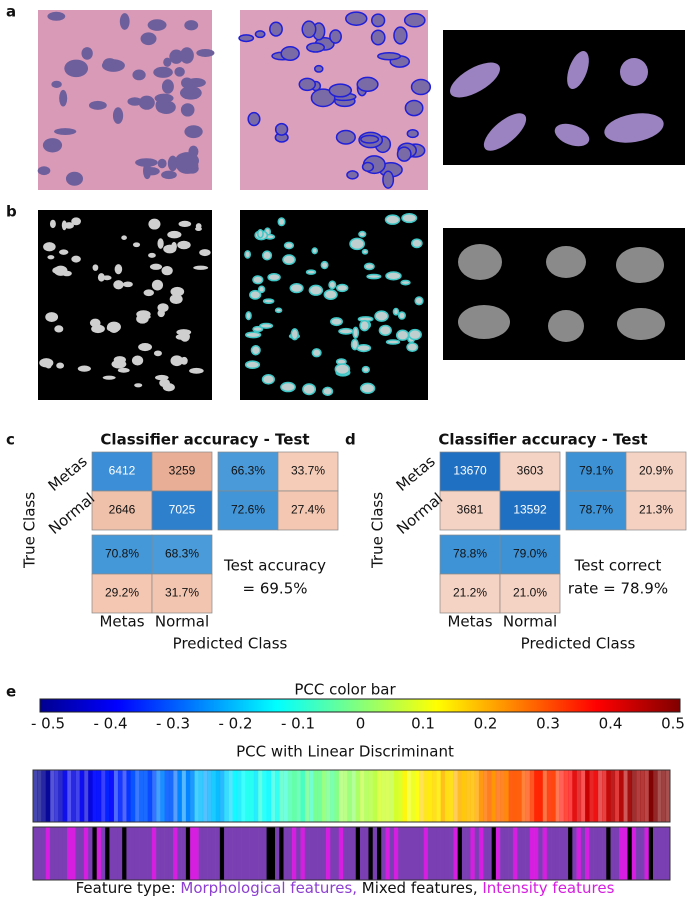 The image size is (691, 905). Describe the element at coordinates (11, 692) in the screenshot. I see `panel-label: e` at that location.